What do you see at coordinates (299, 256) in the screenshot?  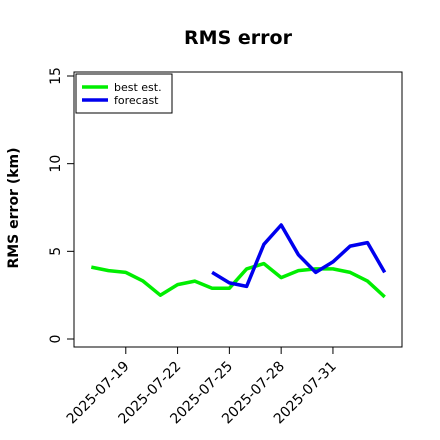 I see `series-line-forecast` at bounding box center [299, 256].